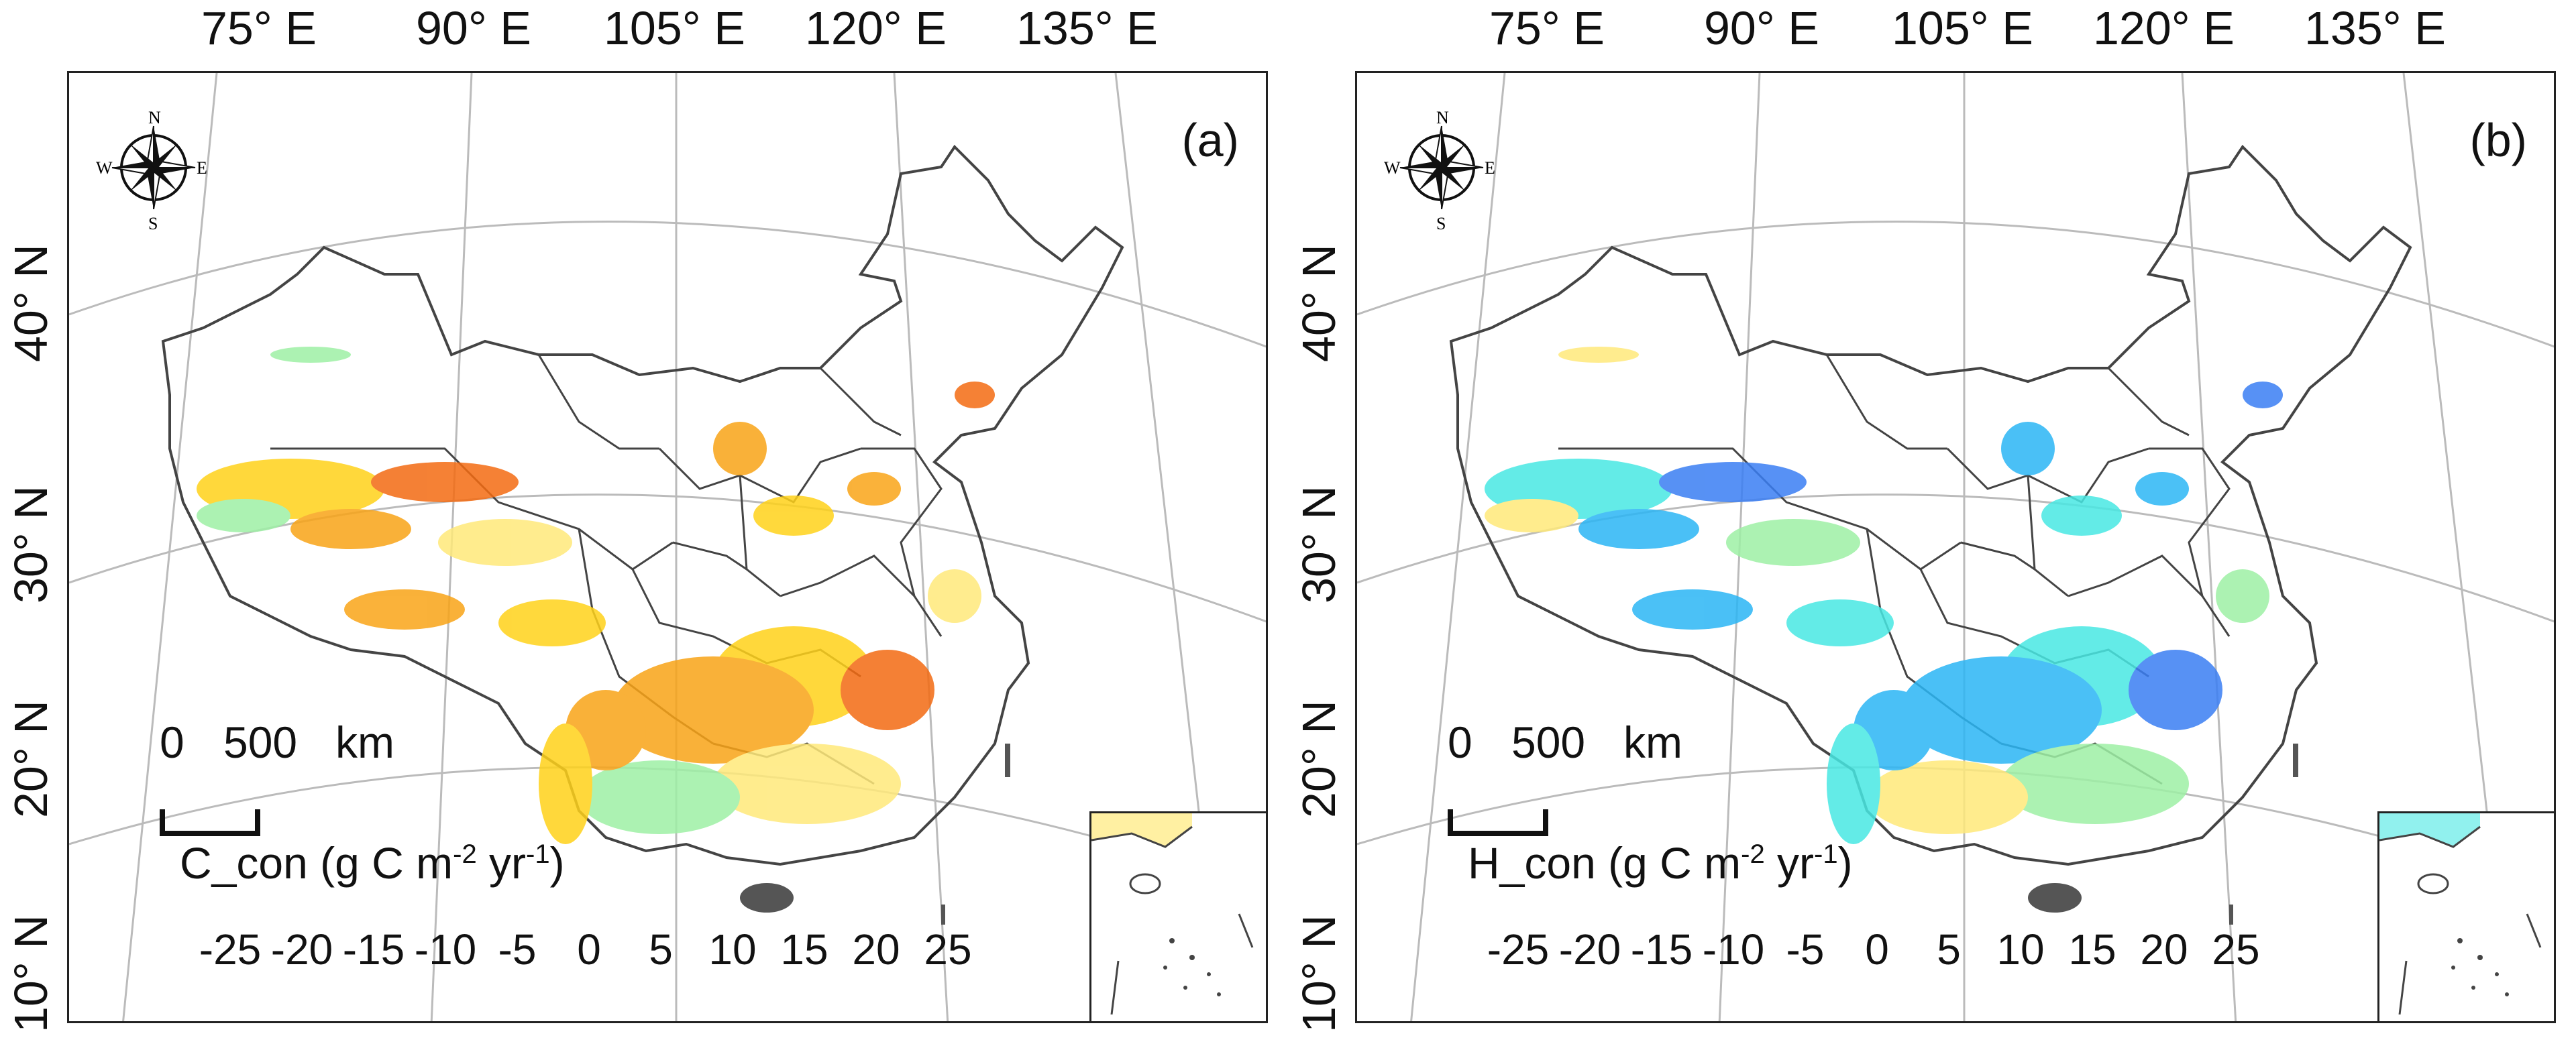  What do you see at coordinates (2020, 949) in the screenshot?
I see `legend-tick-label: 10` at bounding box center [2020, 949].